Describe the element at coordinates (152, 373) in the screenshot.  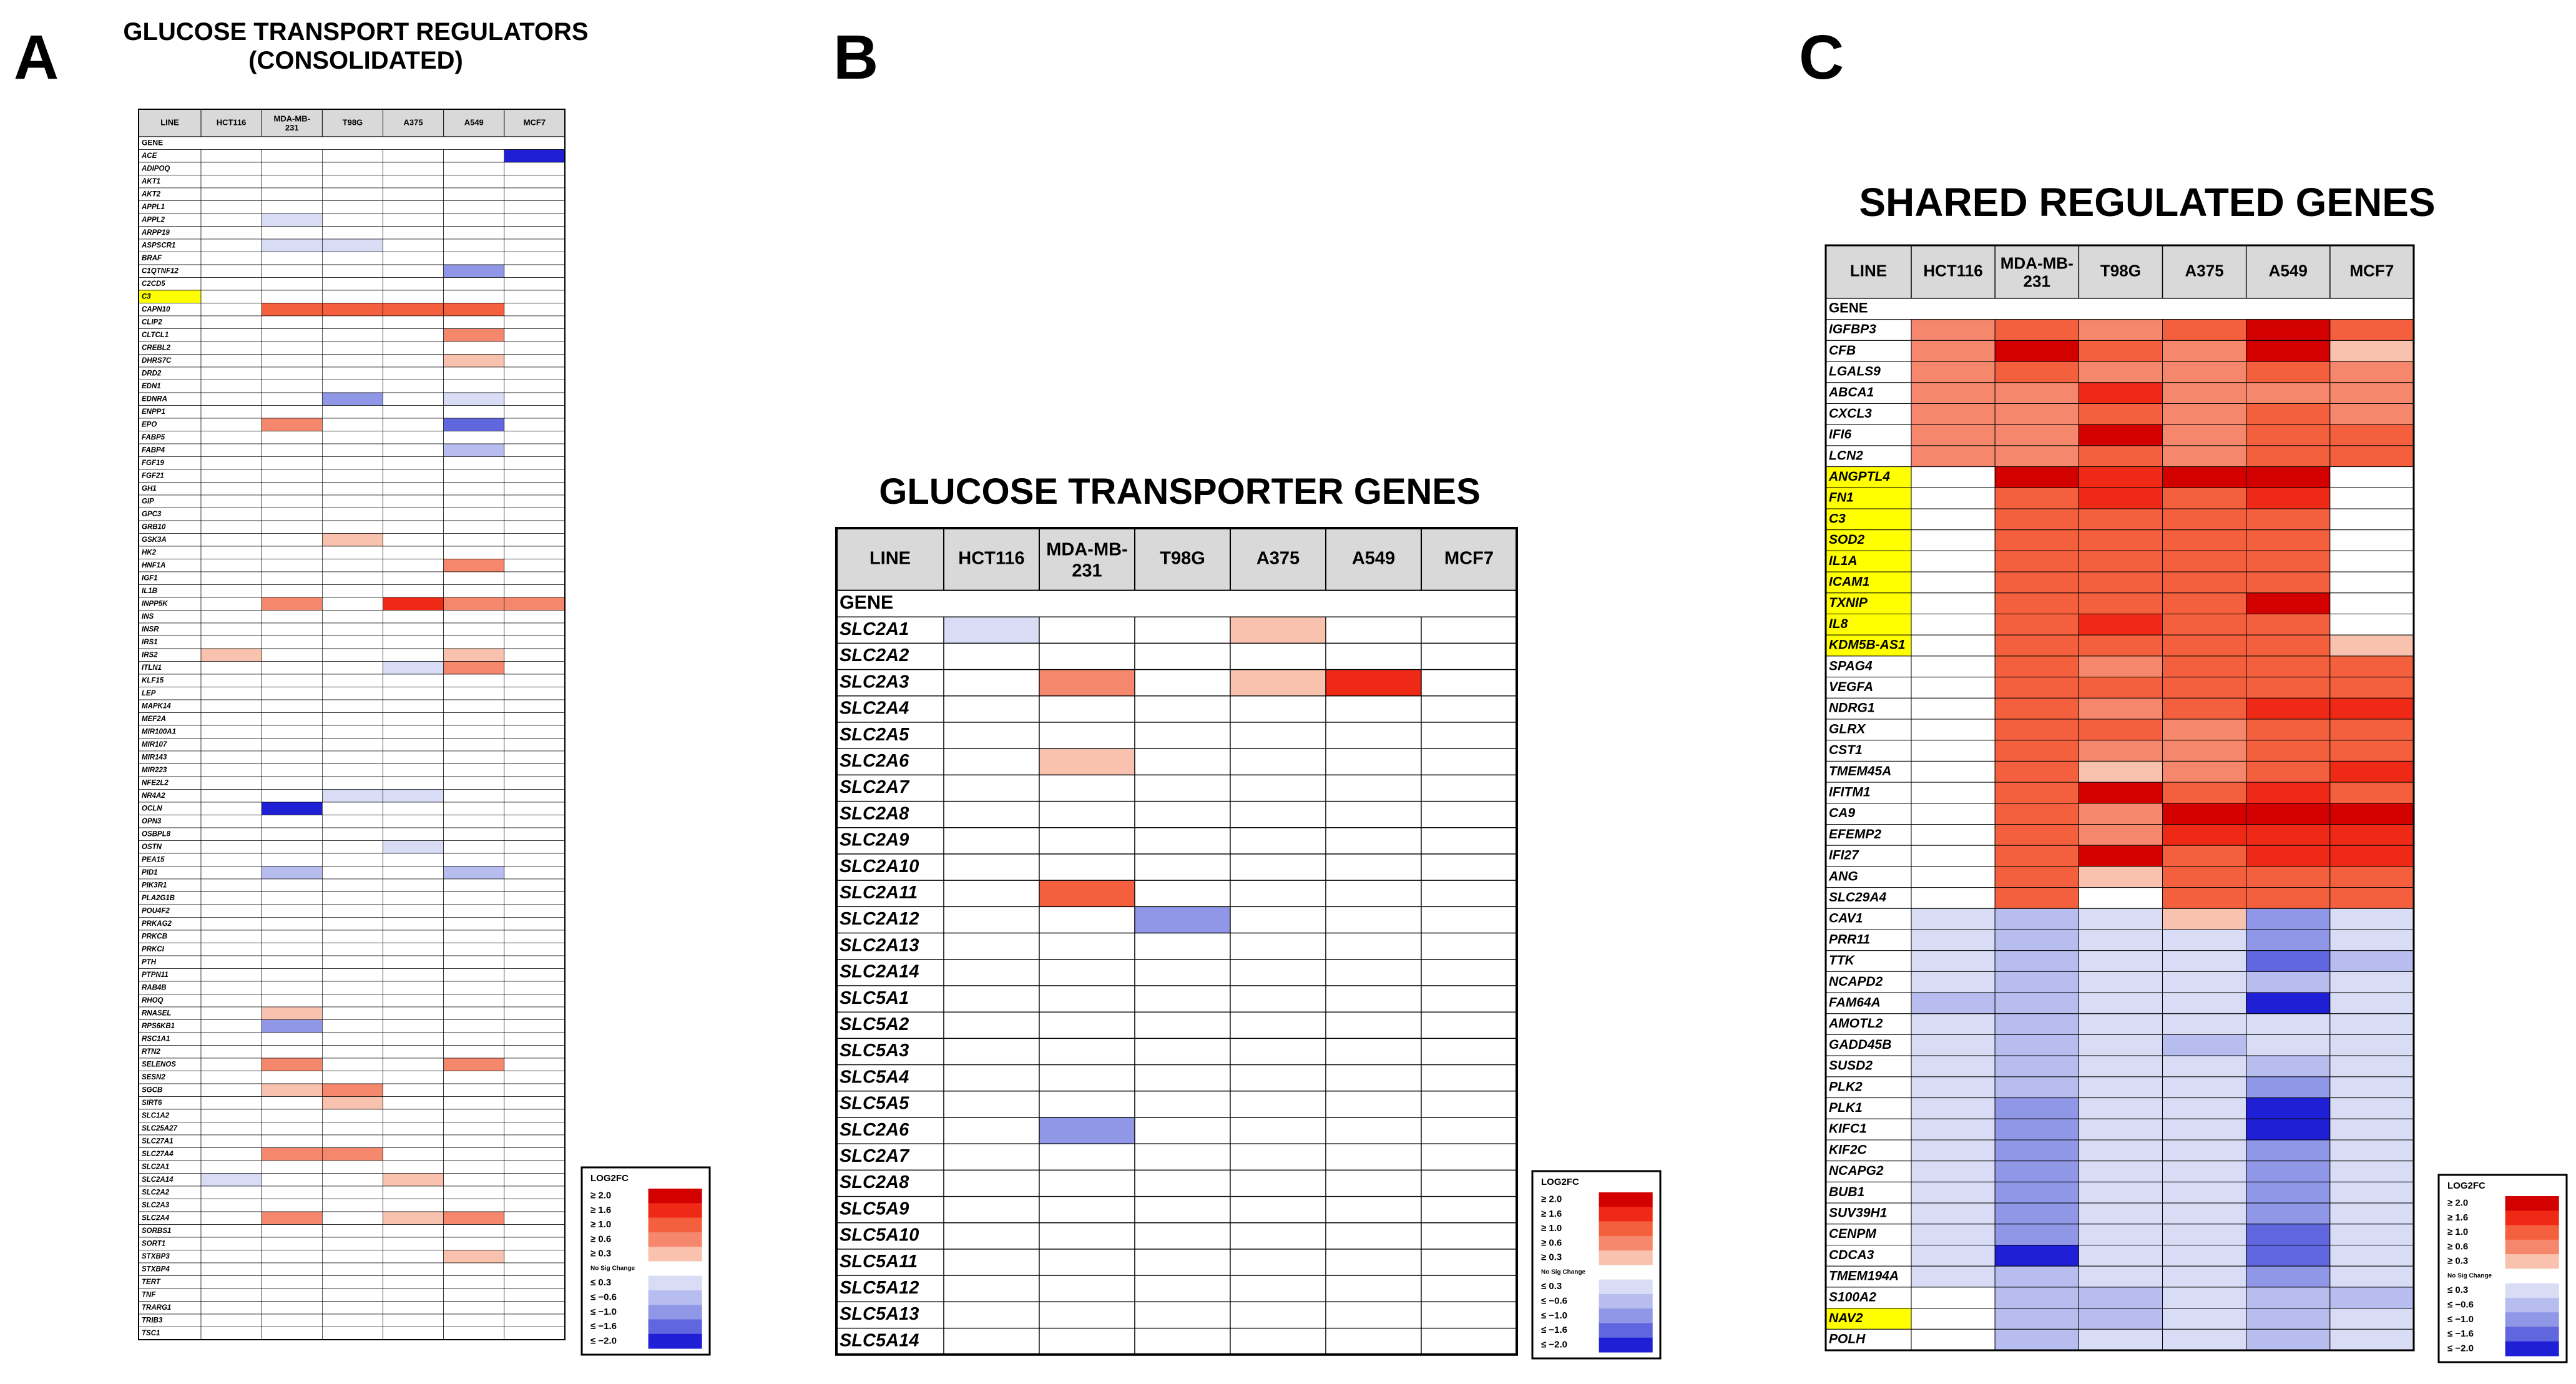
I see `panel-a-gene-label: DRD2` at that location.